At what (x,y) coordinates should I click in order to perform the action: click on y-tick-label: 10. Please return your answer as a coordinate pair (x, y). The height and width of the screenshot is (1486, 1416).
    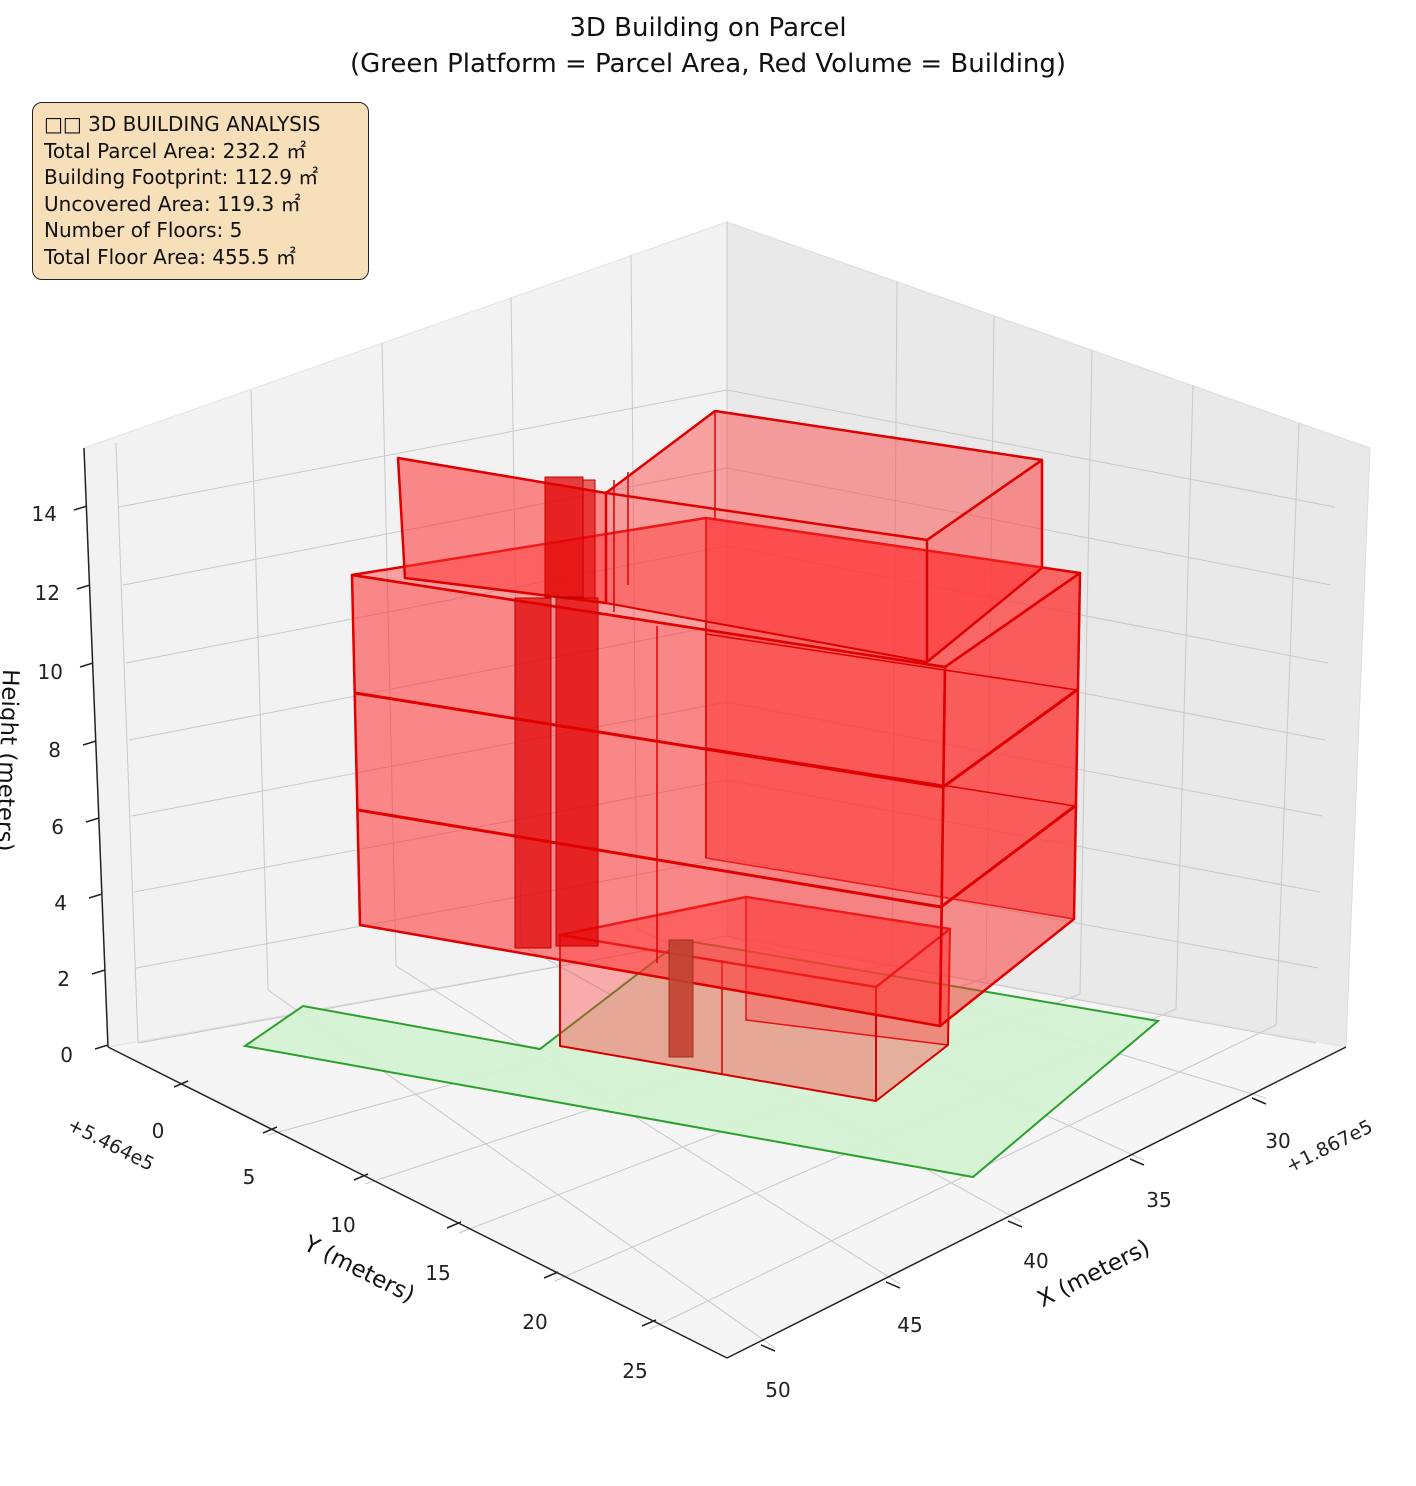
    Looking at the image, I should click on (342, 1225).